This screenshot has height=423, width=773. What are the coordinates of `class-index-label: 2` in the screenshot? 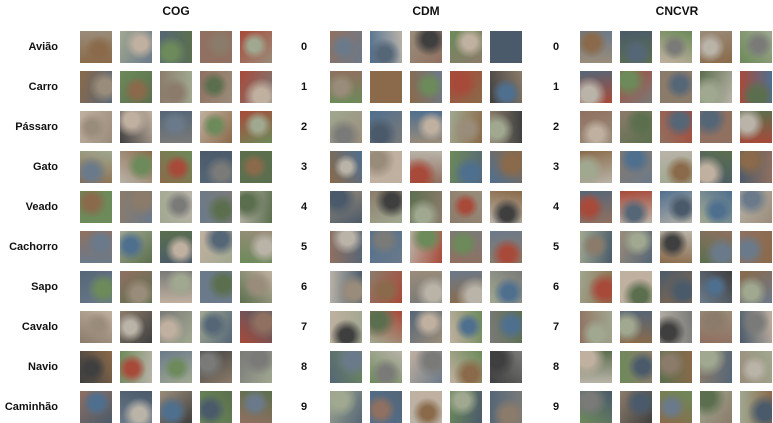 It's located at (304, 127).